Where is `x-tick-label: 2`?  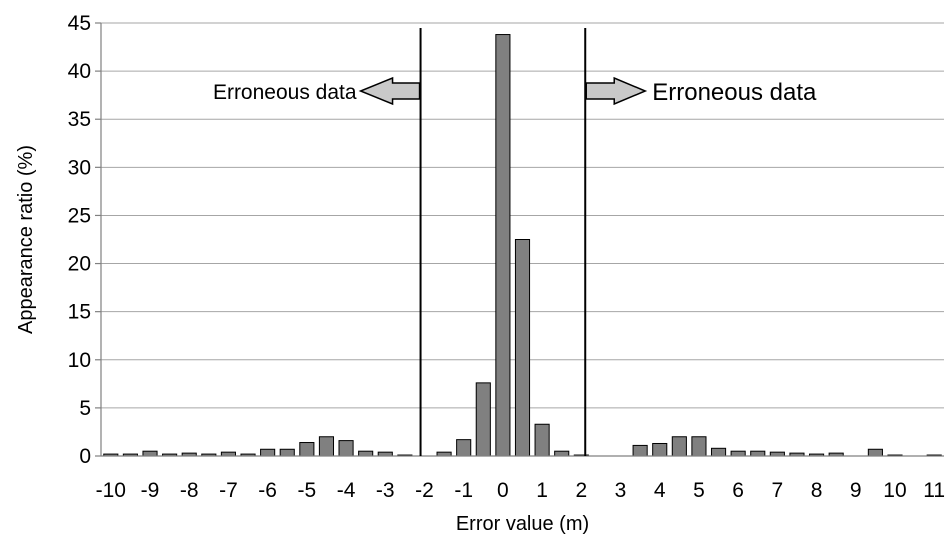 x-tick-label: 2 is located at coordinates (581, 490).